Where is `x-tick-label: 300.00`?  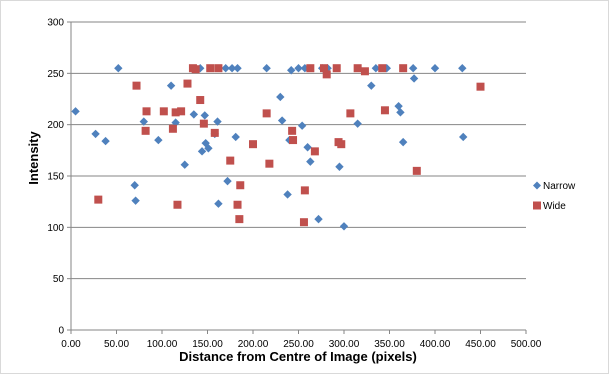
x-tick-label: 300.00 is located at coordinates (344, 344).